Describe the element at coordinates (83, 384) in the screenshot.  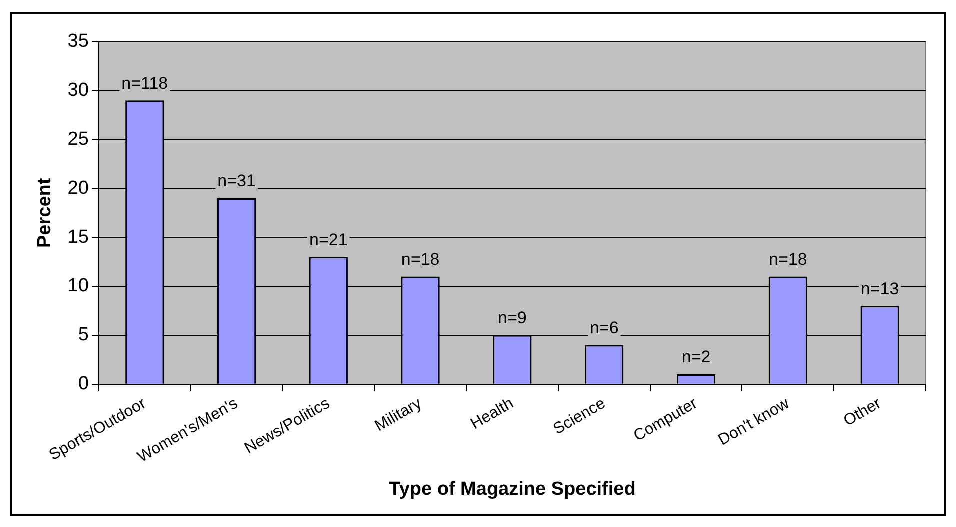
I see `y-tick-label: 0` at that location.